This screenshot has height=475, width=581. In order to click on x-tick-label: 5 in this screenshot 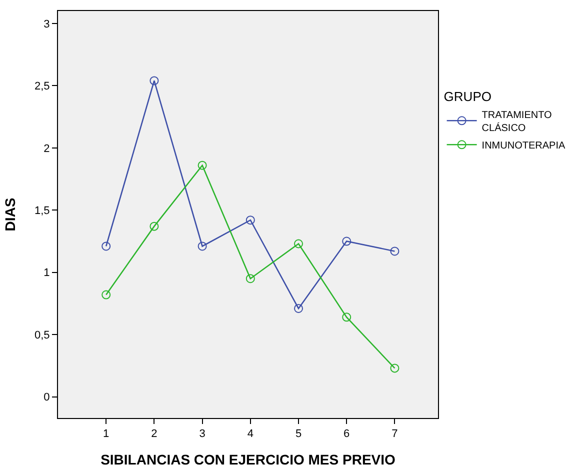, I will do `click(298, 434)`.